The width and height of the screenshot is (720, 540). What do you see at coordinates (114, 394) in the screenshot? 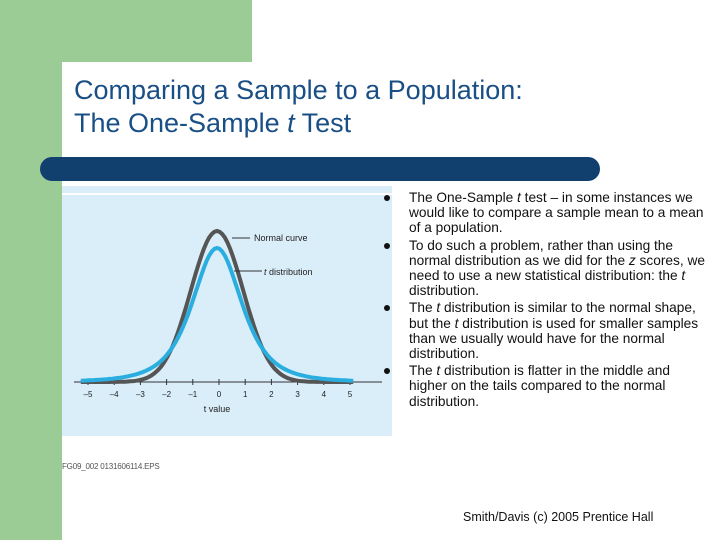
I see `x-tick-label: –4` at bounding box center [114, 394].